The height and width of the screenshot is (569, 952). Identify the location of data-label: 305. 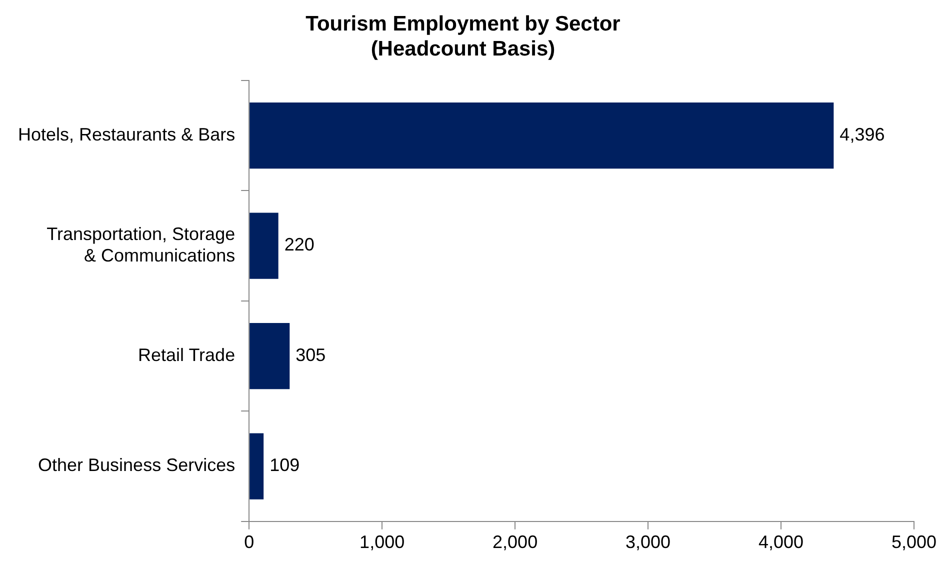
(311, 354).